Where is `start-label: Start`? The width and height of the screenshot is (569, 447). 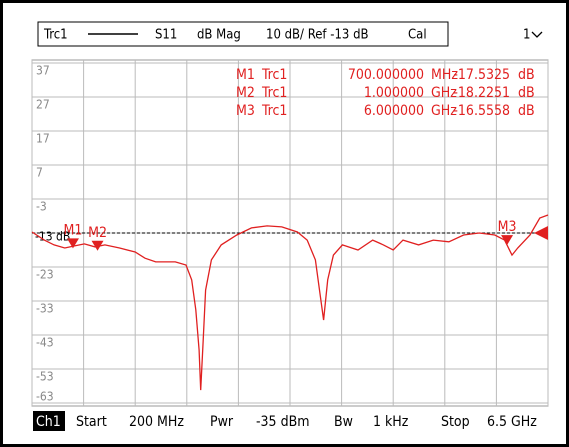 start-label: Start is located at coordinates (91, 422).